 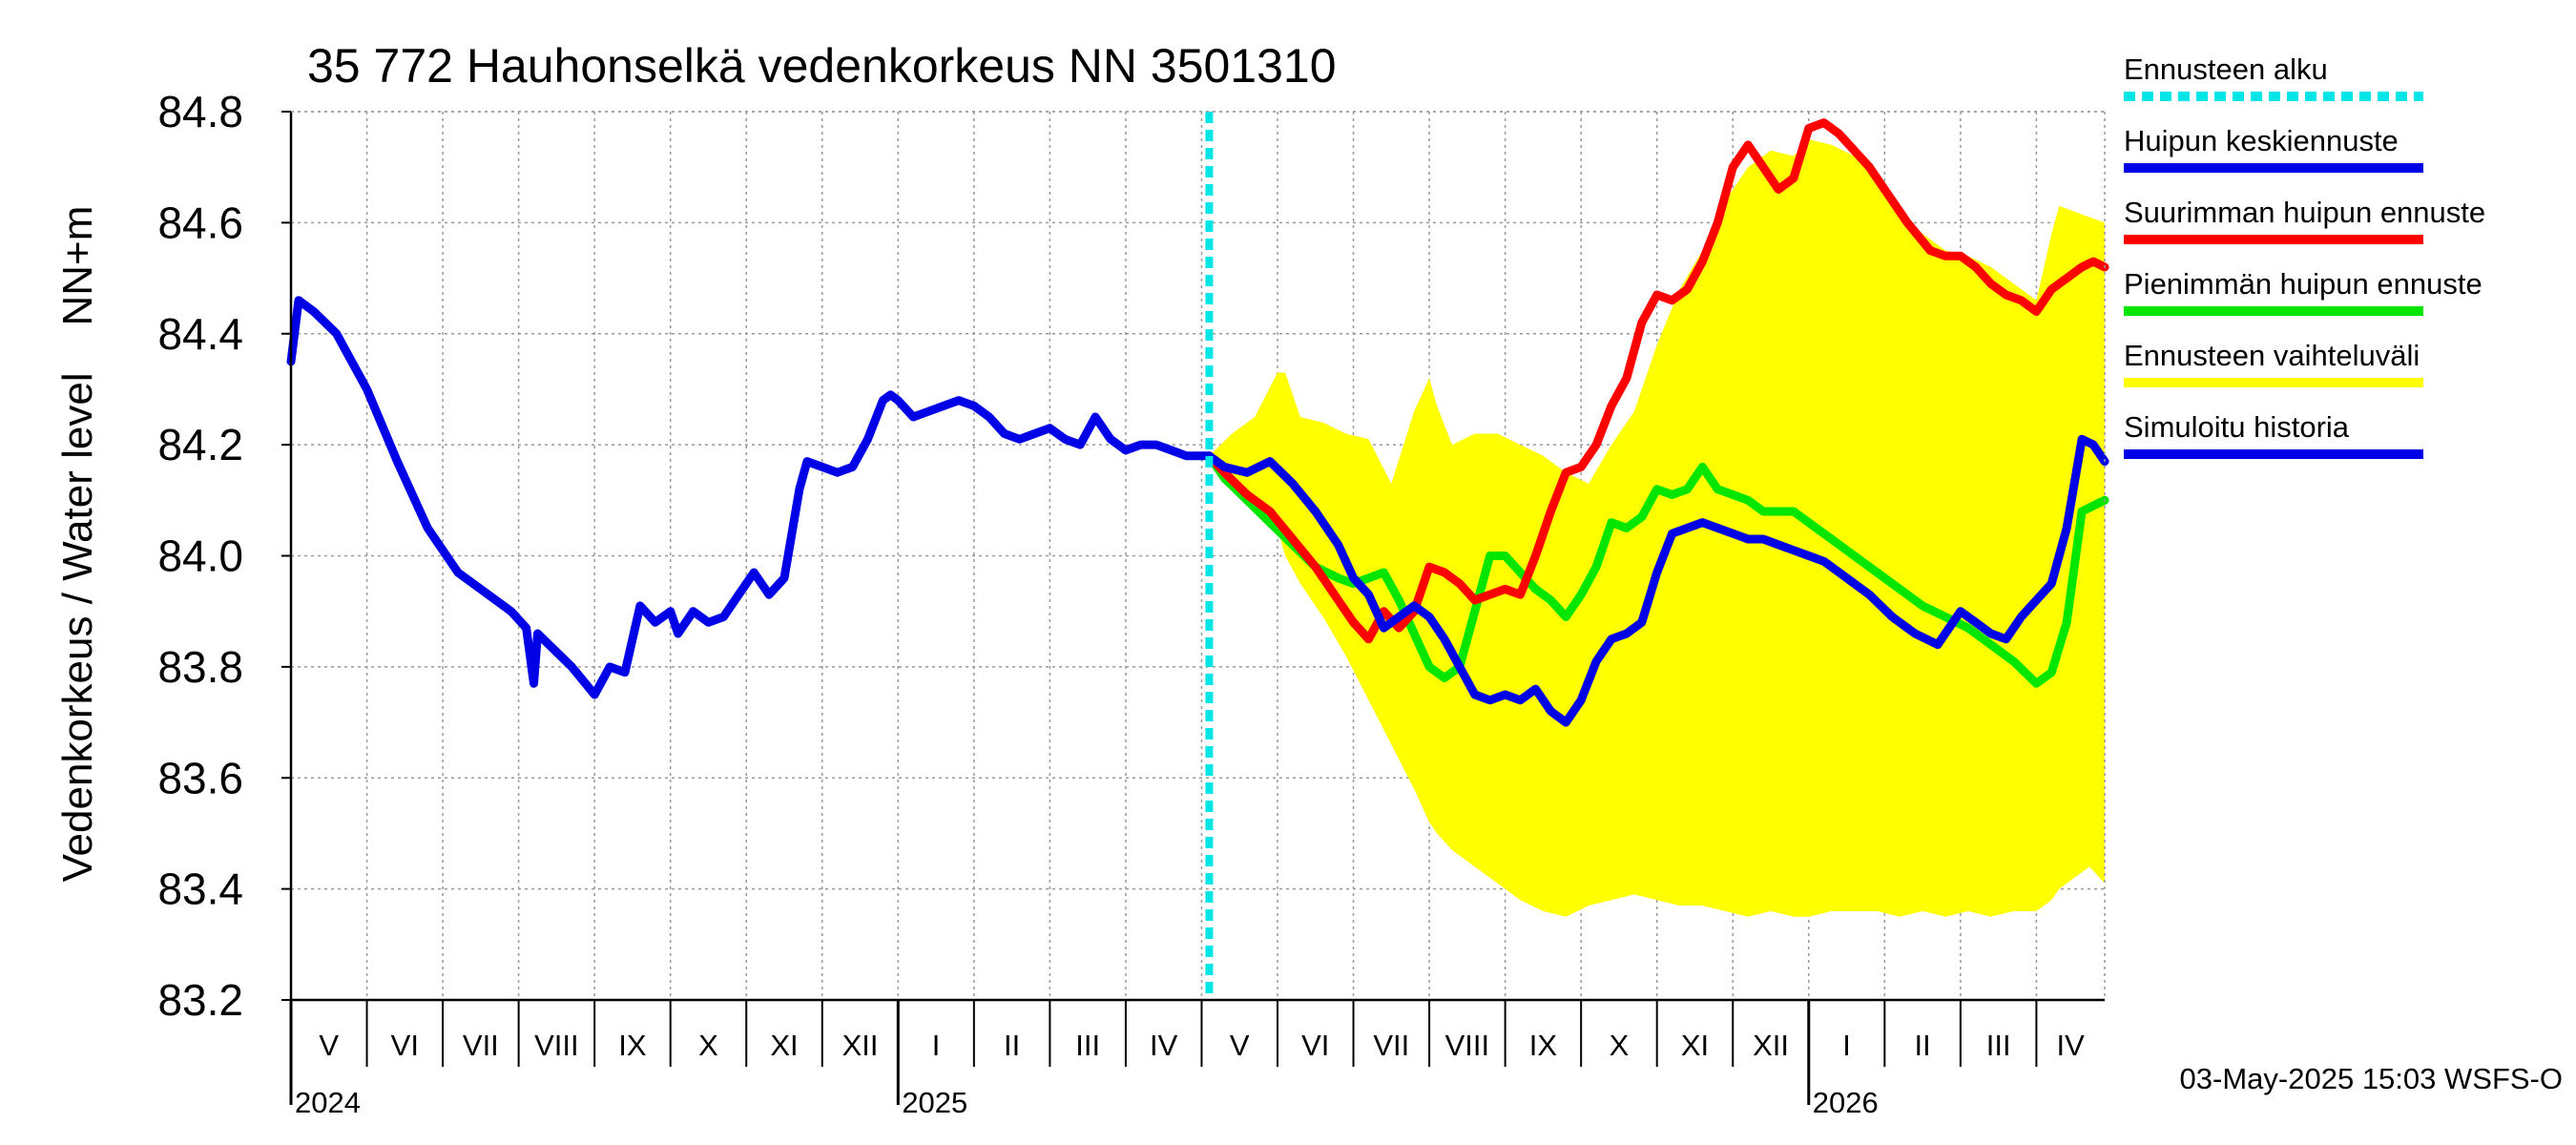 What do you see at coordinates (934, 1103) in the screenshot?
I see `year-label: 2025` at bounding box center [934, 1103].